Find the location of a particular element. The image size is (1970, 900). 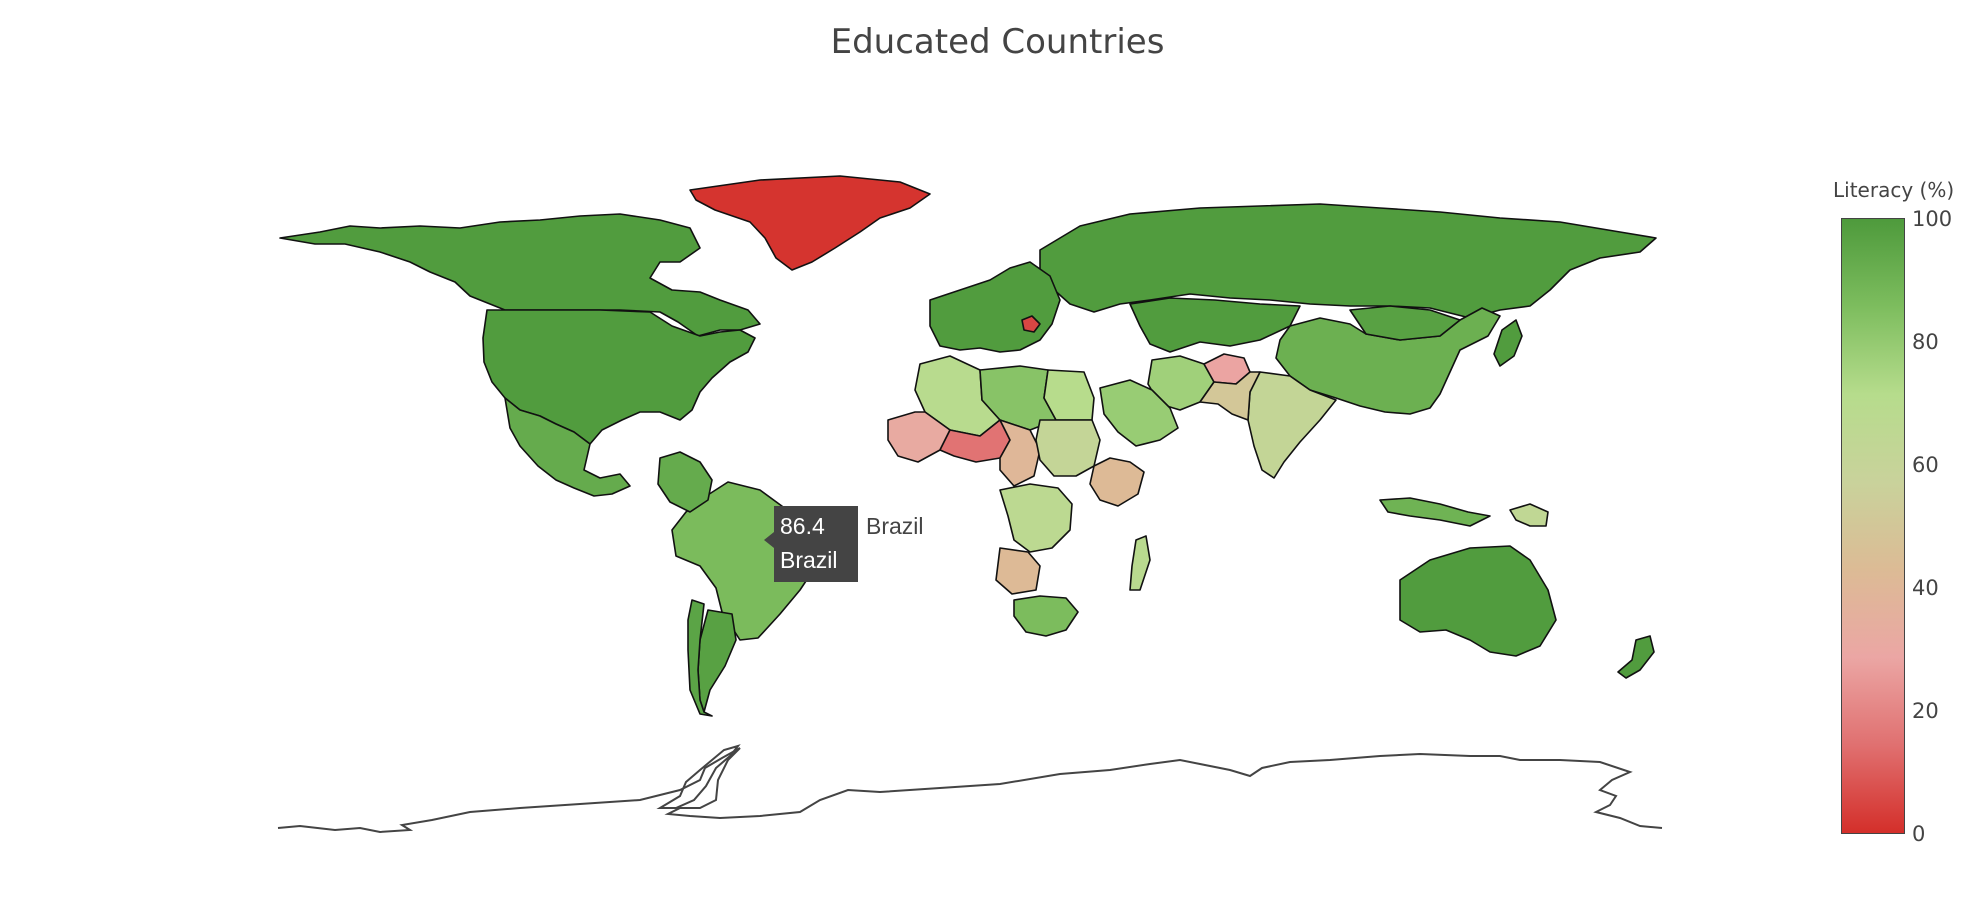

colorbar-tick-20: 20 is located at coordinates (1925, 711).